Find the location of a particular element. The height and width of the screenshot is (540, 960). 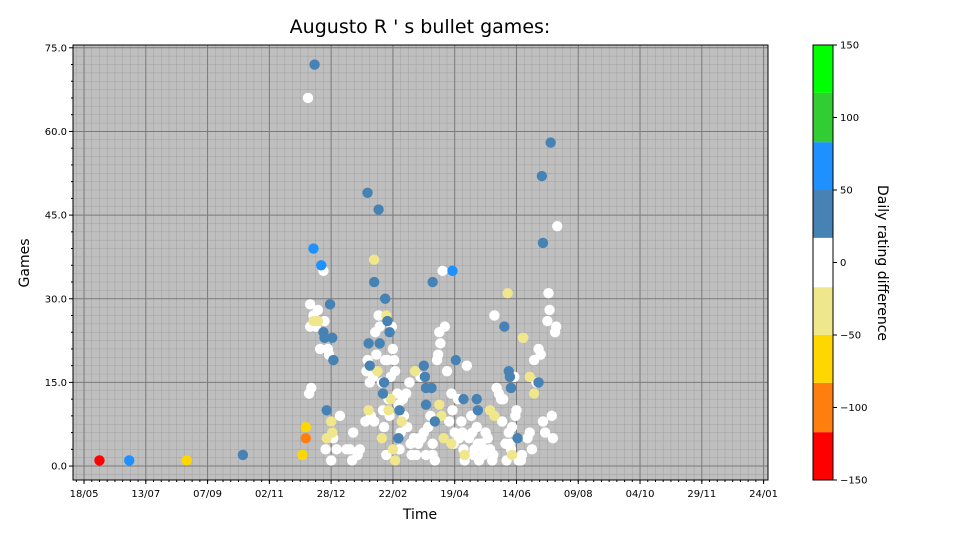

x-tick-label: 14/06 is located at coordinates (516, 494).